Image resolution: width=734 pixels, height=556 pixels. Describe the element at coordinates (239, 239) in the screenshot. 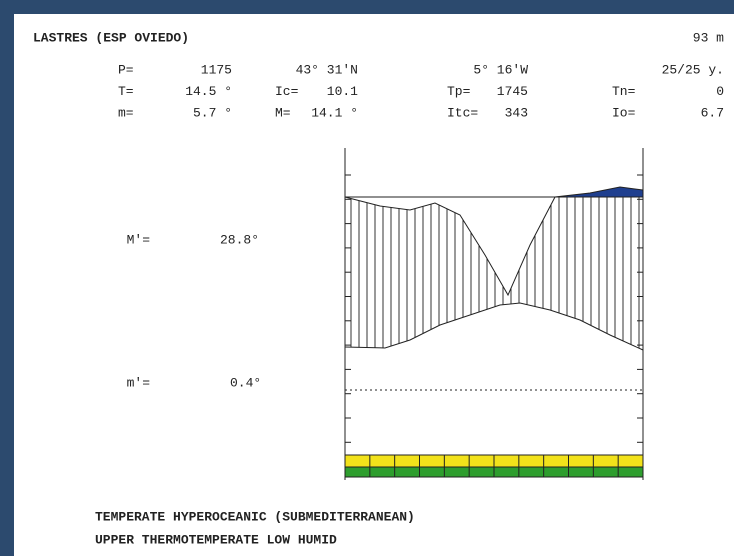

I see `max-value: 28.8°` at that location.